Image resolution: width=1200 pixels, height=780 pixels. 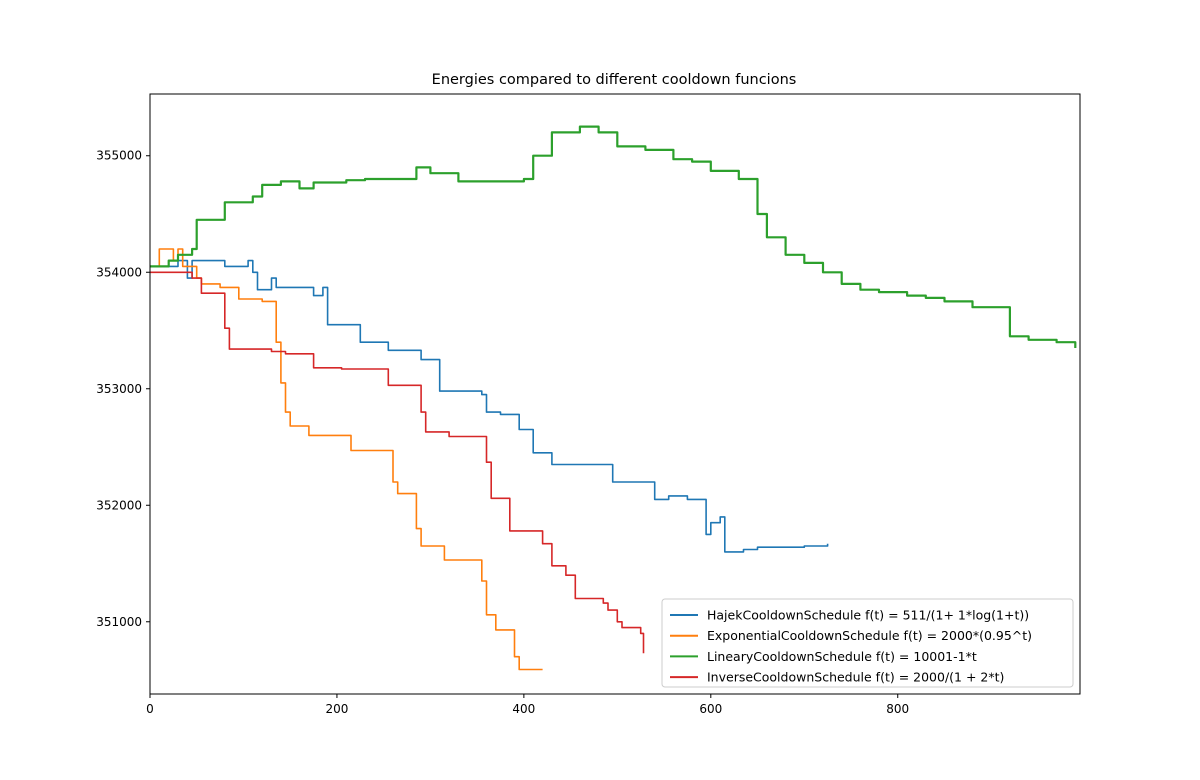 What do you see at coordinates (119, 272) in the screenshot?
I see `y-tick-label: 354000` at bounding box center [119, 272].